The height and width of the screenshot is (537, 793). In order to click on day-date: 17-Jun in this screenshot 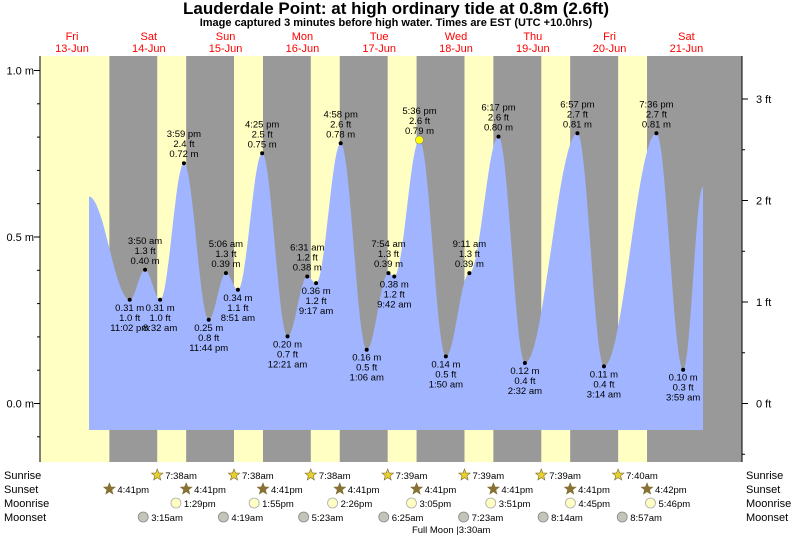, I will do `click(379, 49)`.